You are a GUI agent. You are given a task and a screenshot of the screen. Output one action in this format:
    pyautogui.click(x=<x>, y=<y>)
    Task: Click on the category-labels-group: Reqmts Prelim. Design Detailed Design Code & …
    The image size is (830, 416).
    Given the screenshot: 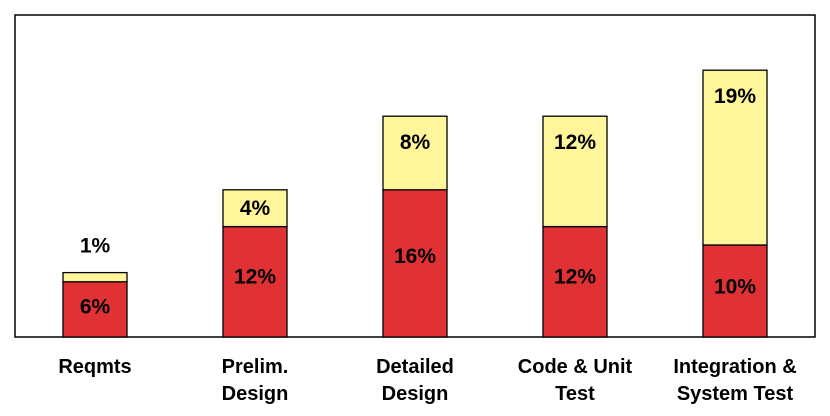 What is the action you would take?
    pyautogui.click(x=427, y=380)
    